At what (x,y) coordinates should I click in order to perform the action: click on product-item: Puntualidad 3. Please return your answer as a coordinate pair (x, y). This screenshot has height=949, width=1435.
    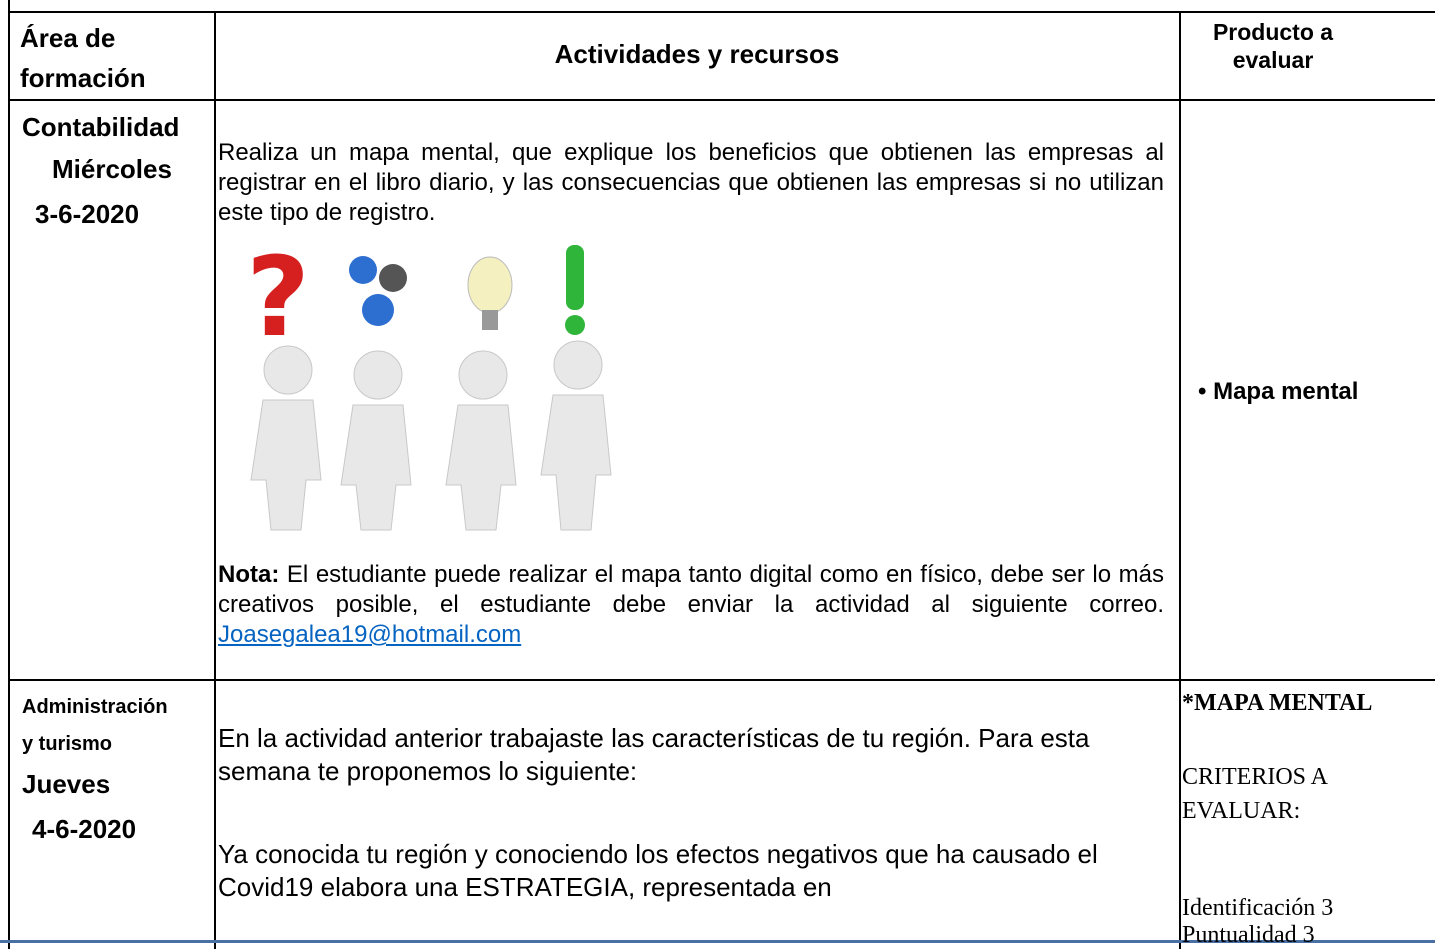
    Looking at the image, I should click on (1248, 935).